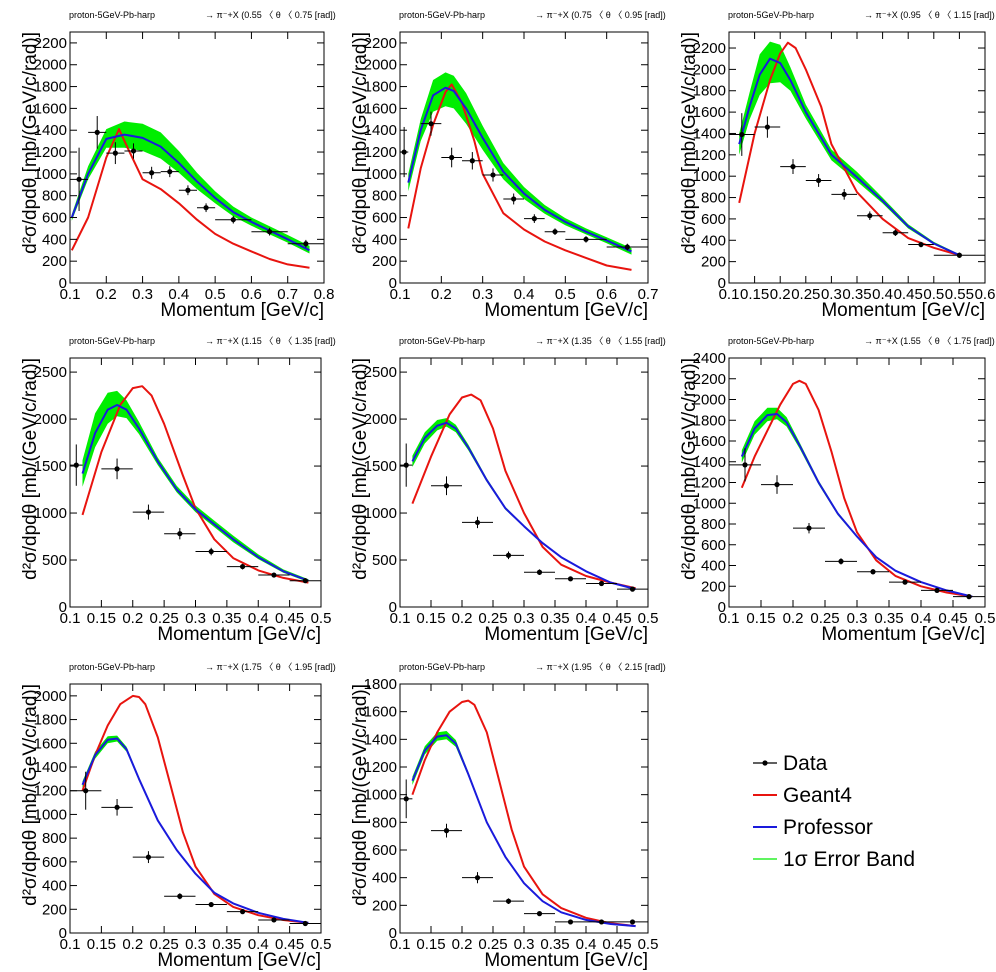 This screenshot has width=996, height=972. What do you see at coordinates (50, 372) in the screenshot?
I see `y-tick-label: 2500` at bounding box center [50, 372].